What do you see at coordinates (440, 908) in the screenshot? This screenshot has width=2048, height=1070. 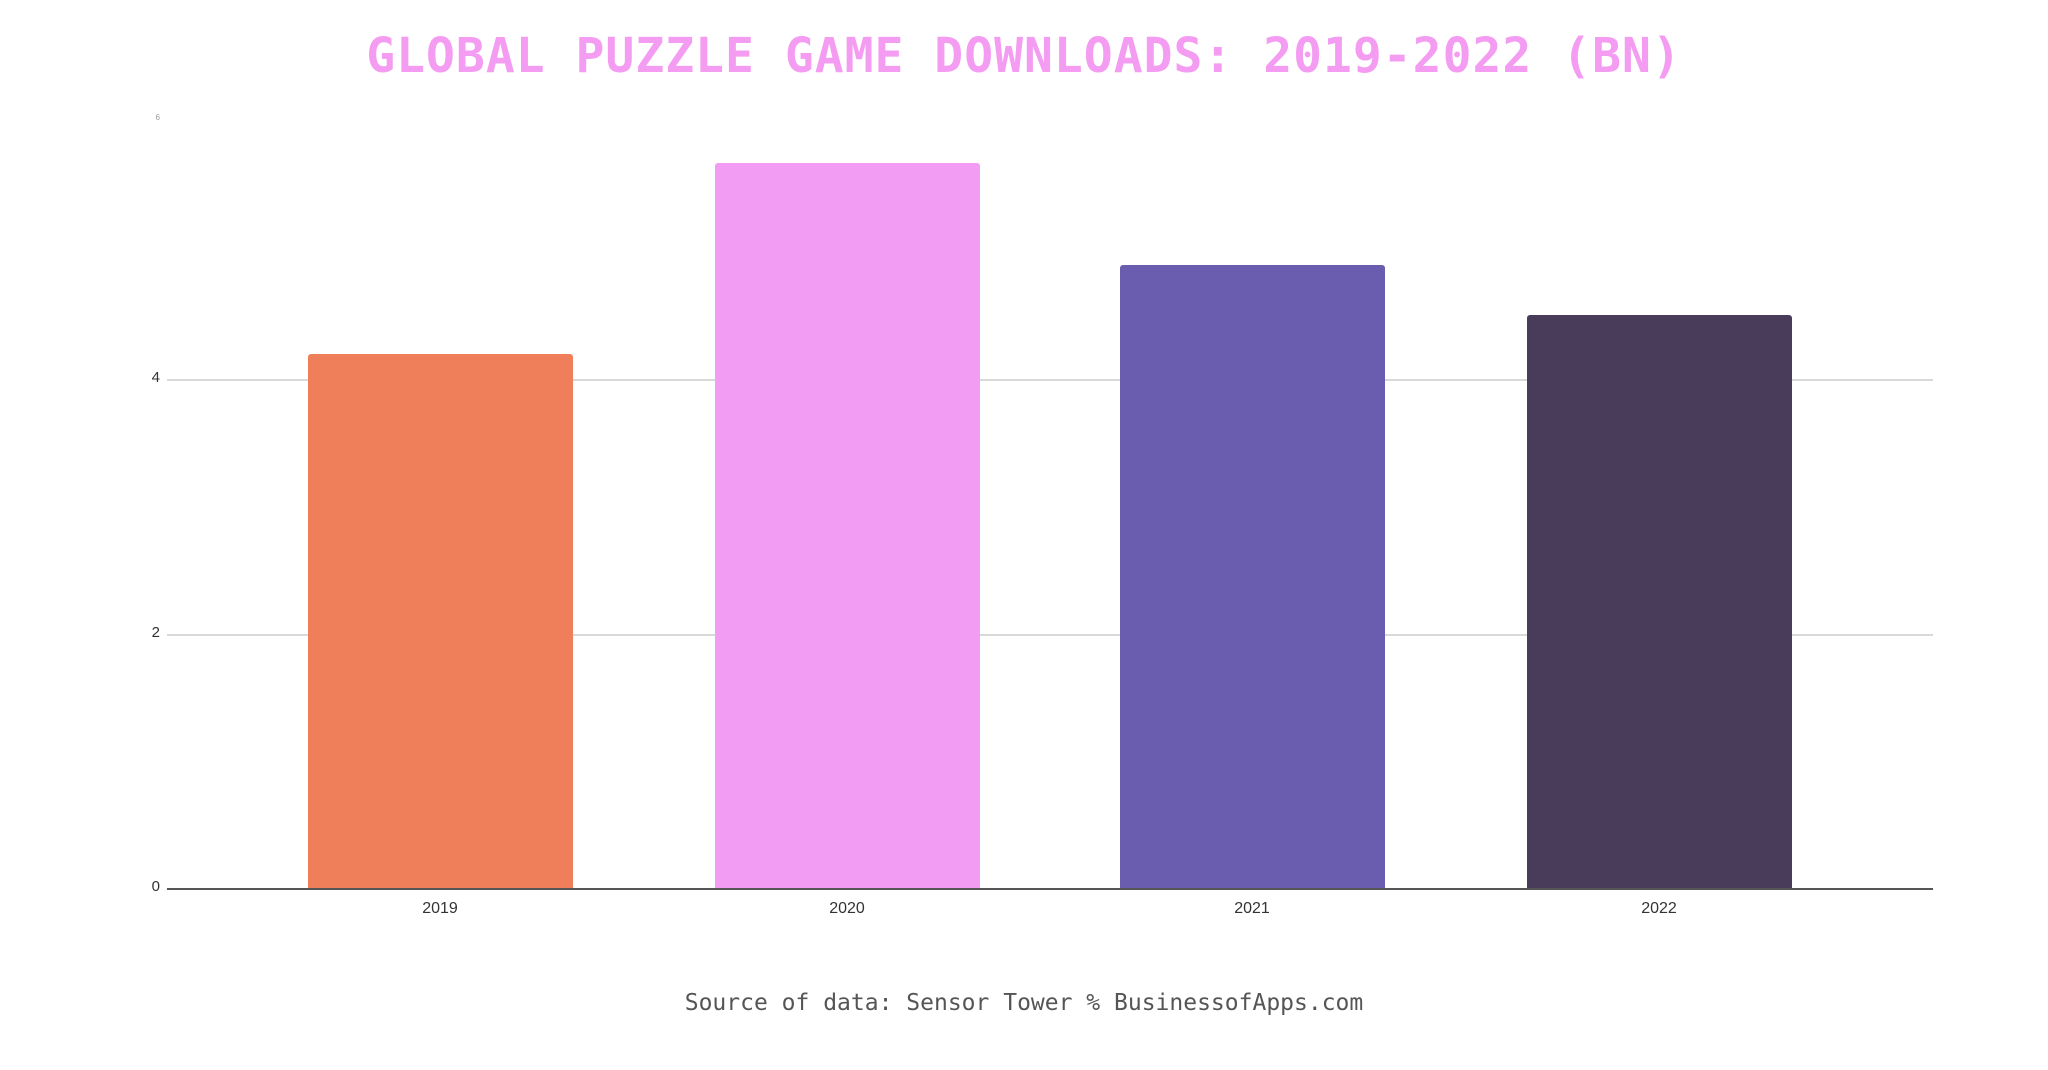 I see `x-label-2019: 2019` at bounding box center [440, 908].